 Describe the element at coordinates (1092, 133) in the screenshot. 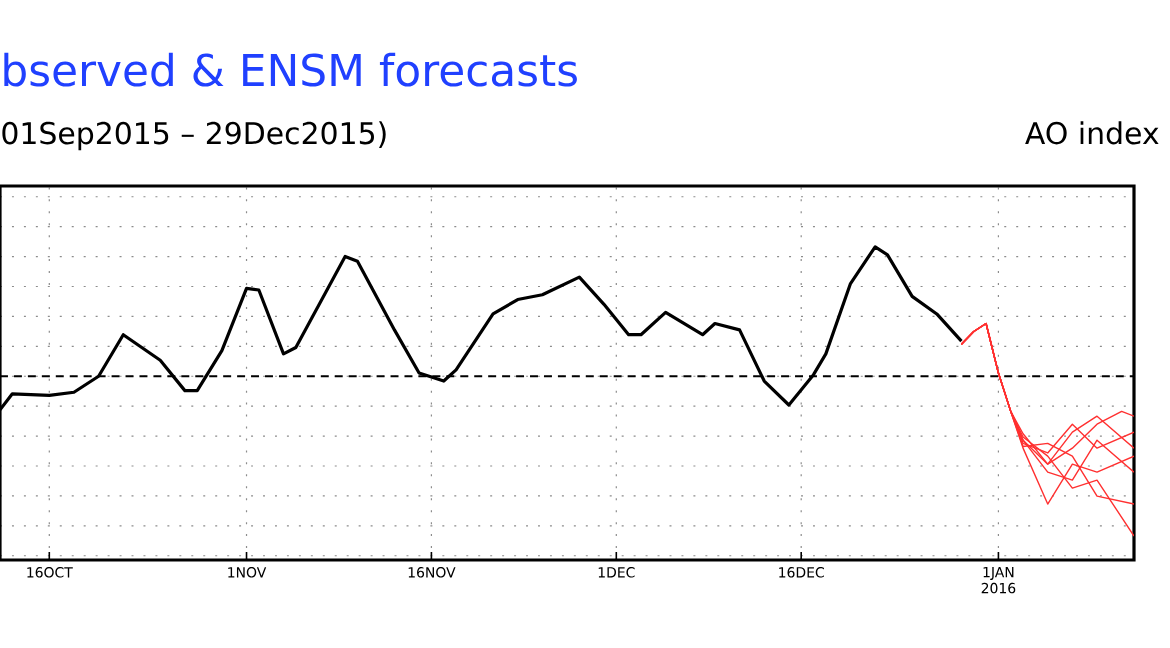

I see `text: AO index` at that location.